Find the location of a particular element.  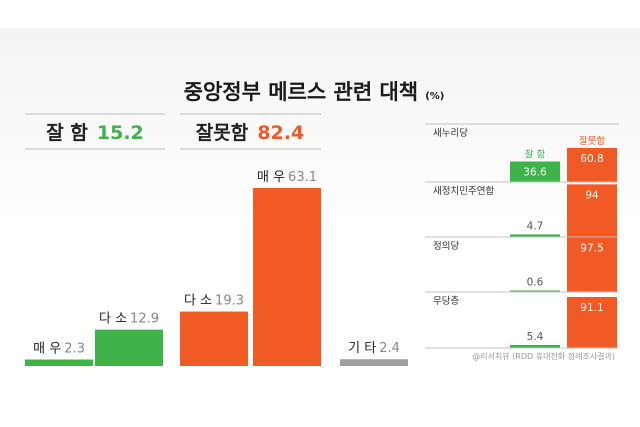

main-bar-category-1: 다 소 is located at coordinates (113, 319).